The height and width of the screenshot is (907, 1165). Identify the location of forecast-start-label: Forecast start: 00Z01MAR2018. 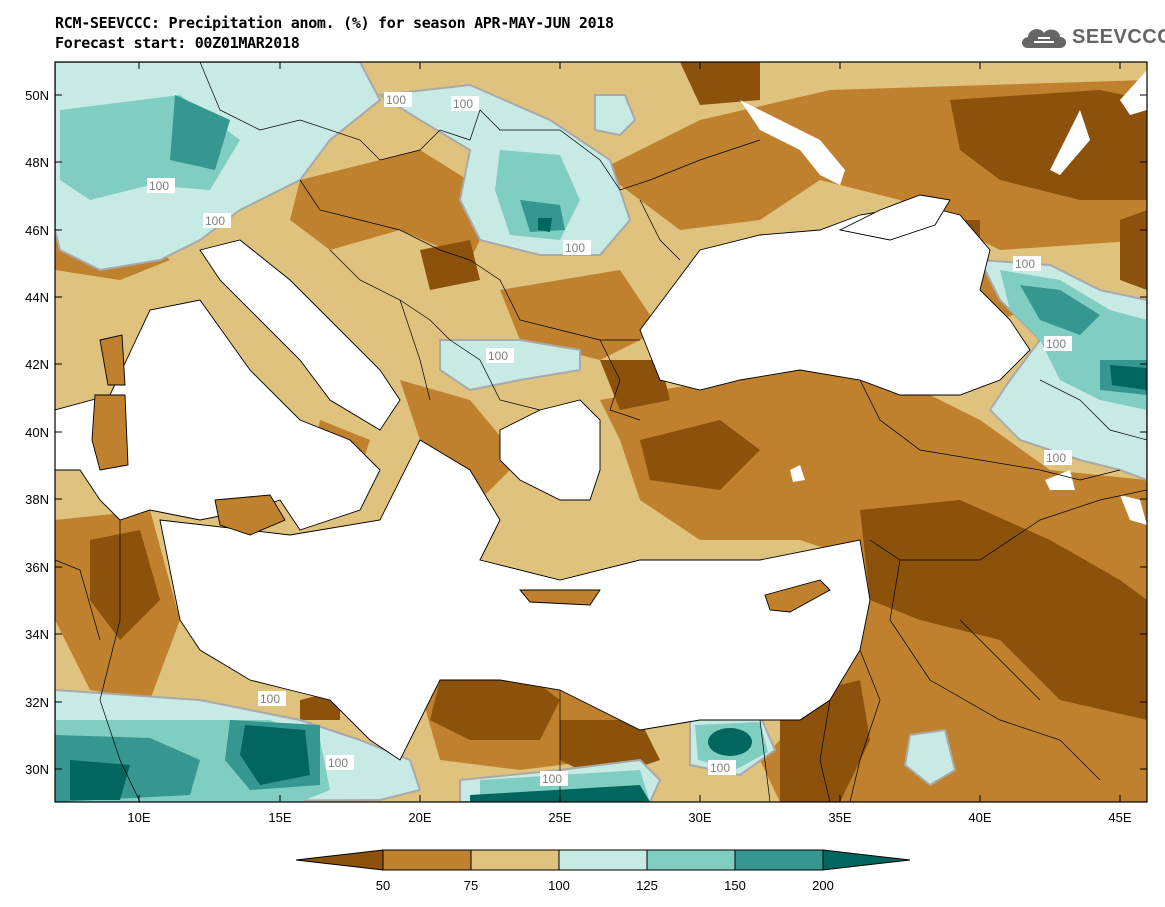
(177, 43).